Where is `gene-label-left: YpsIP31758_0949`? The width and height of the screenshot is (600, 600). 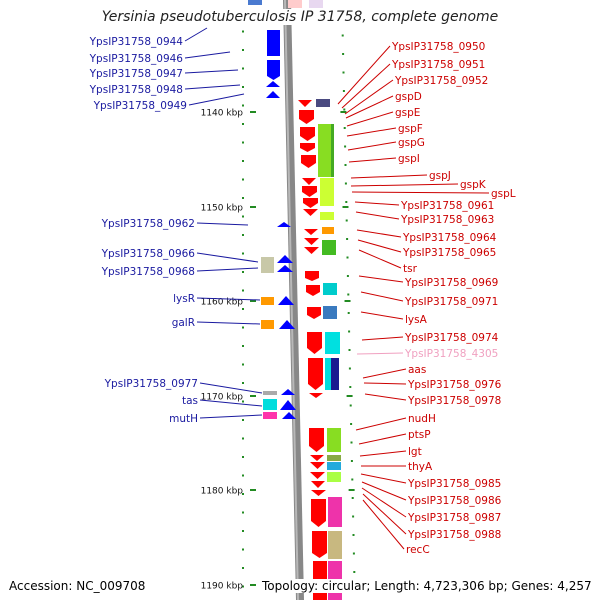
gene-label-left: YpsIP31758_0949 is located at coordinates (140, 106).